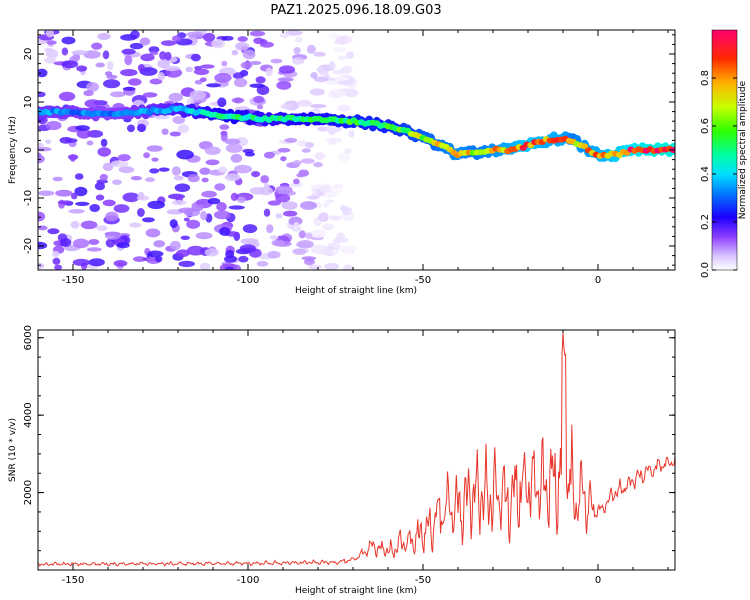 This screenshot has height=600, width=750. Describe the element at coordinates (423, 580) in the screenshot. I see `x-tick-label: -50` at that location.